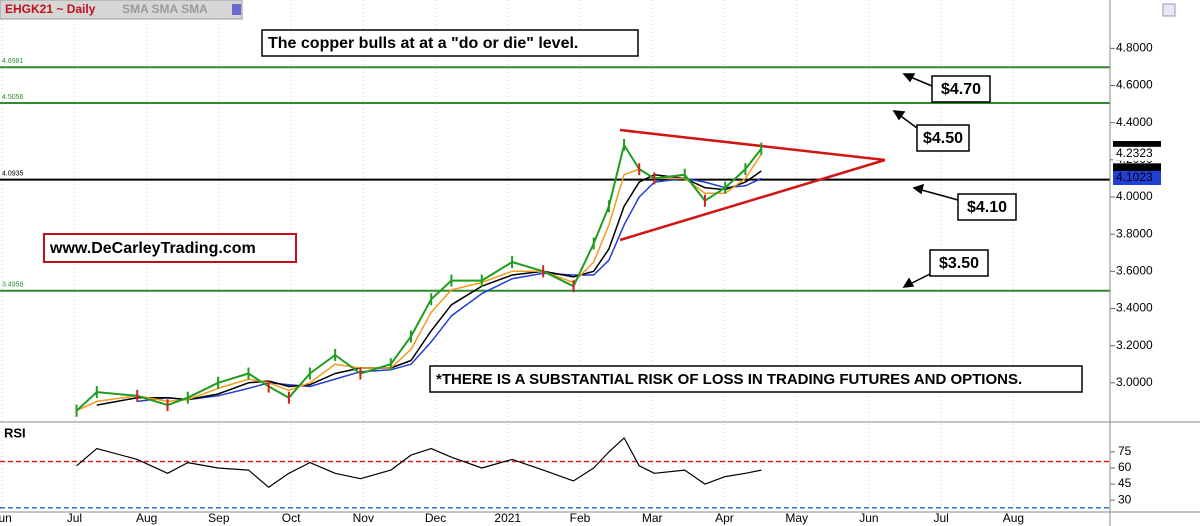  What do you see at coordinates (13, 97) in the screenshot?
I see `level-label: 4.5056` at bounding box center [13, 97].